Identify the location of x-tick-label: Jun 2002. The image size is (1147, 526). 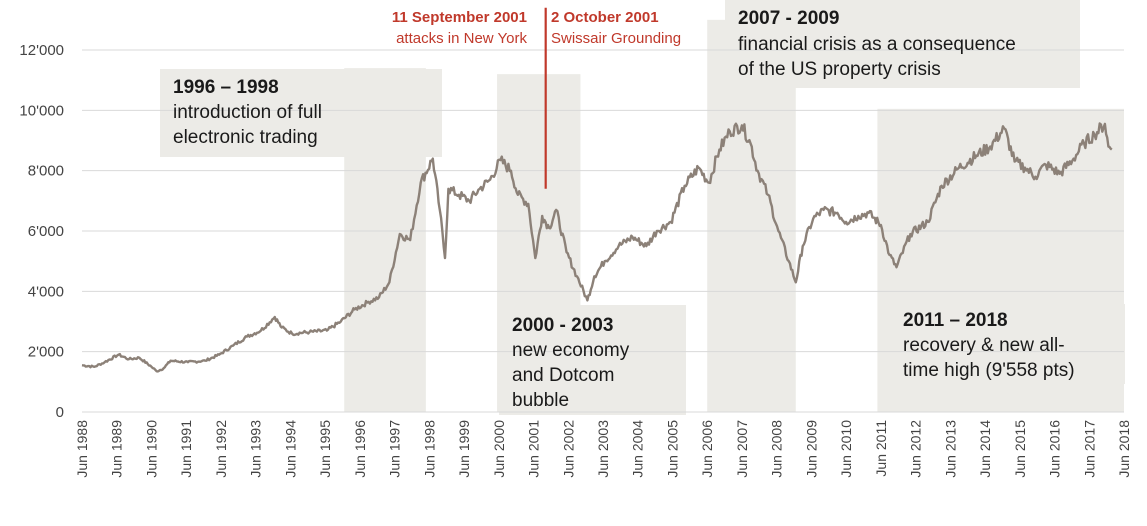
(568, 449).